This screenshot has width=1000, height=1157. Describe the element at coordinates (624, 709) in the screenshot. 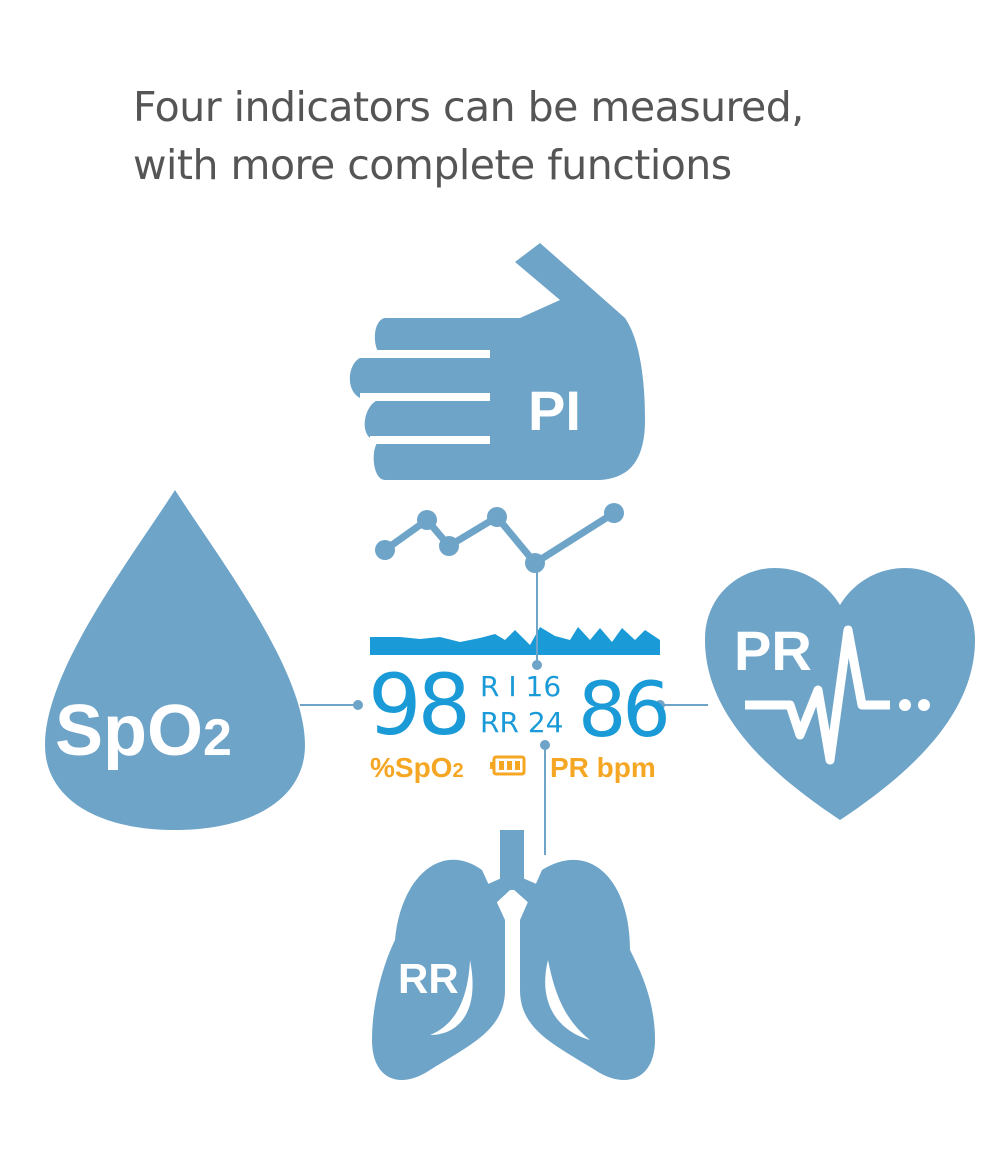

I see `pr-value: 86` at that location.